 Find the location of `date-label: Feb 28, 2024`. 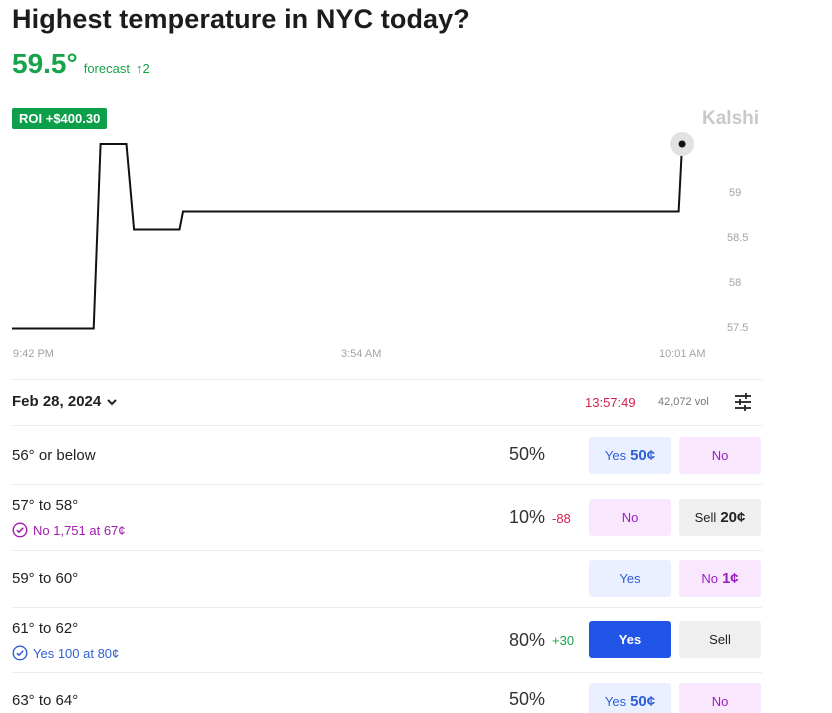

date-label: Feb 28, 2024 is located at coordinates (57, 401).